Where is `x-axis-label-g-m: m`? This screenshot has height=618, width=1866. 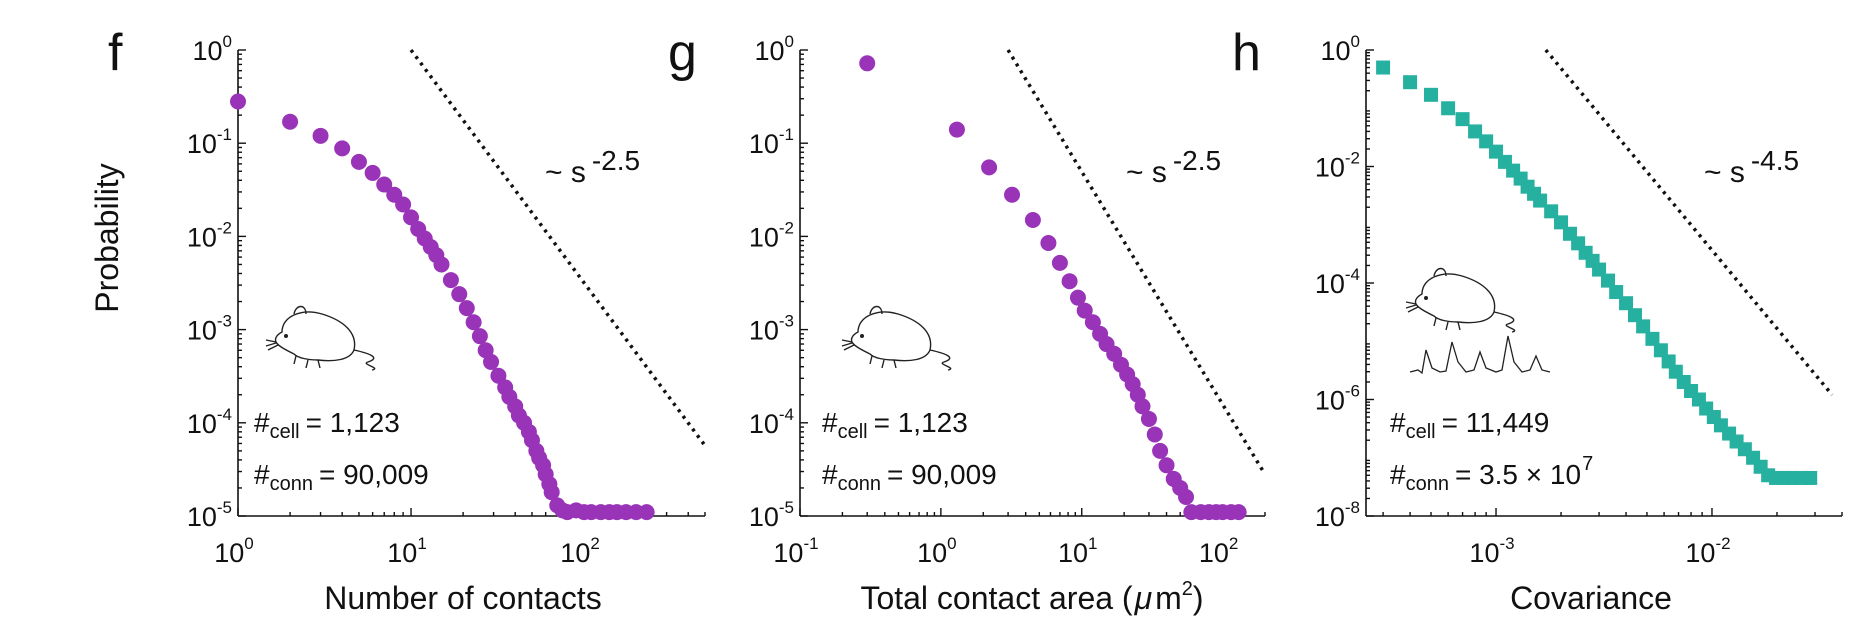
x-axis-label-g-m: m is located at coordinates (1168, 598).